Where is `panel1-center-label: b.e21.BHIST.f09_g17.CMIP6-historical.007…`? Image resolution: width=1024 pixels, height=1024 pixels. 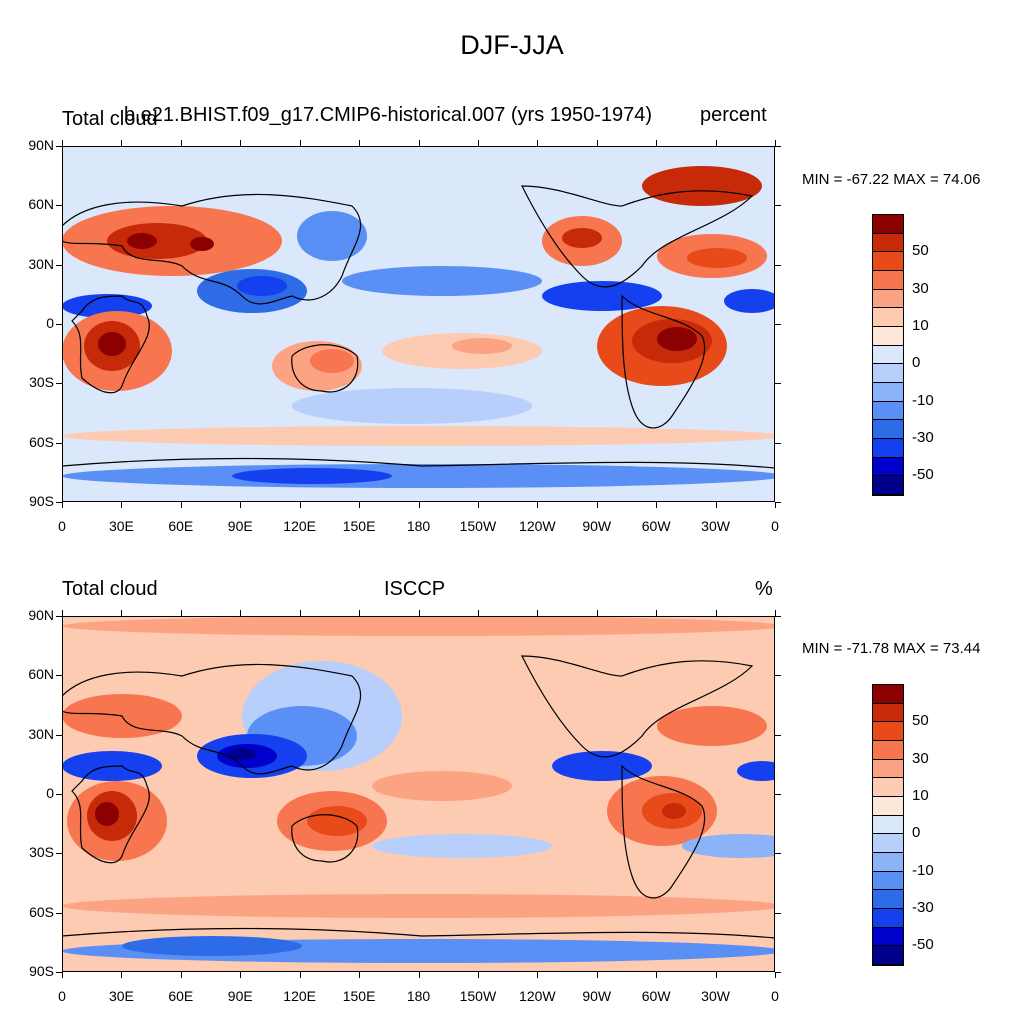
panel1-center-label: b.e21.BHIST.f09_g17.CMIP6-historical.007… is located at coordinates (388, 115).